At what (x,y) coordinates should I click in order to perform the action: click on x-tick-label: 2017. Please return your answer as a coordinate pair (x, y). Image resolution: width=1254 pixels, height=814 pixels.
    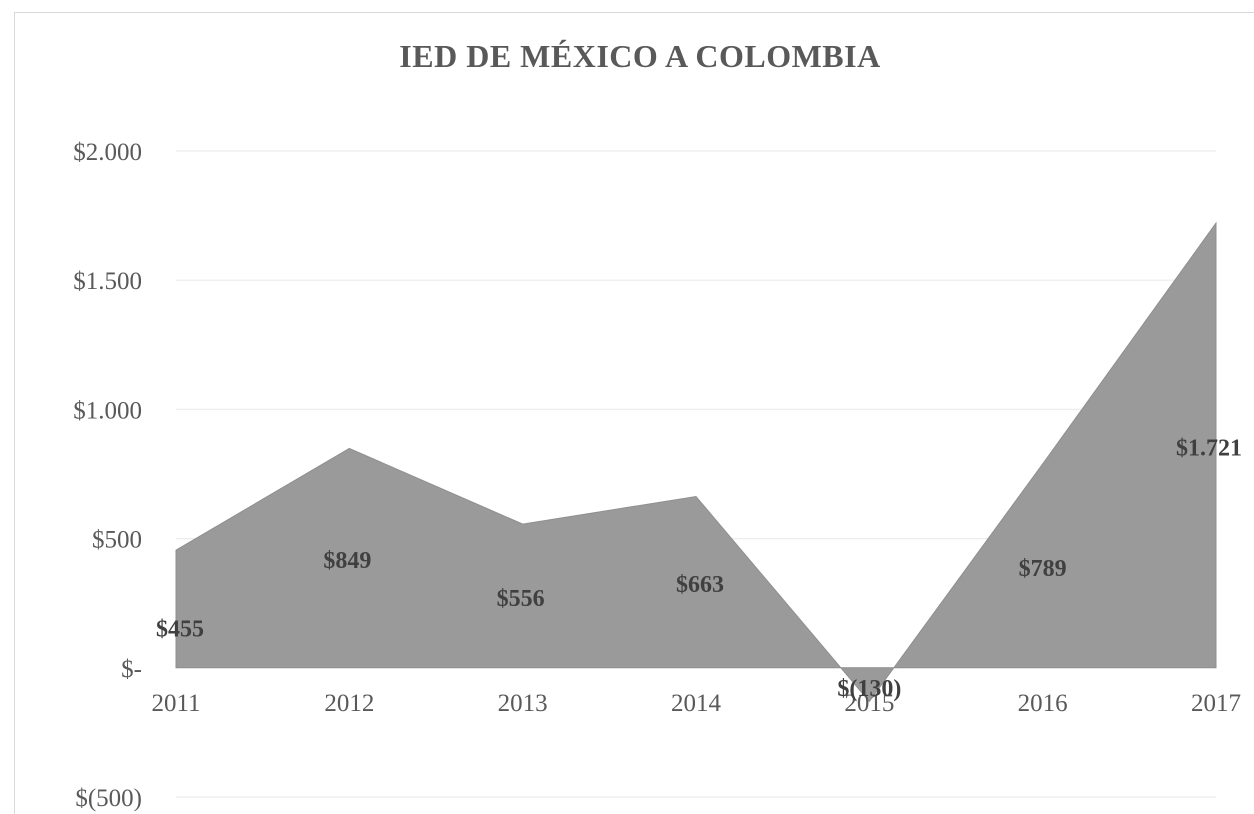
    Looking at the image, I should click on (1216, 703).